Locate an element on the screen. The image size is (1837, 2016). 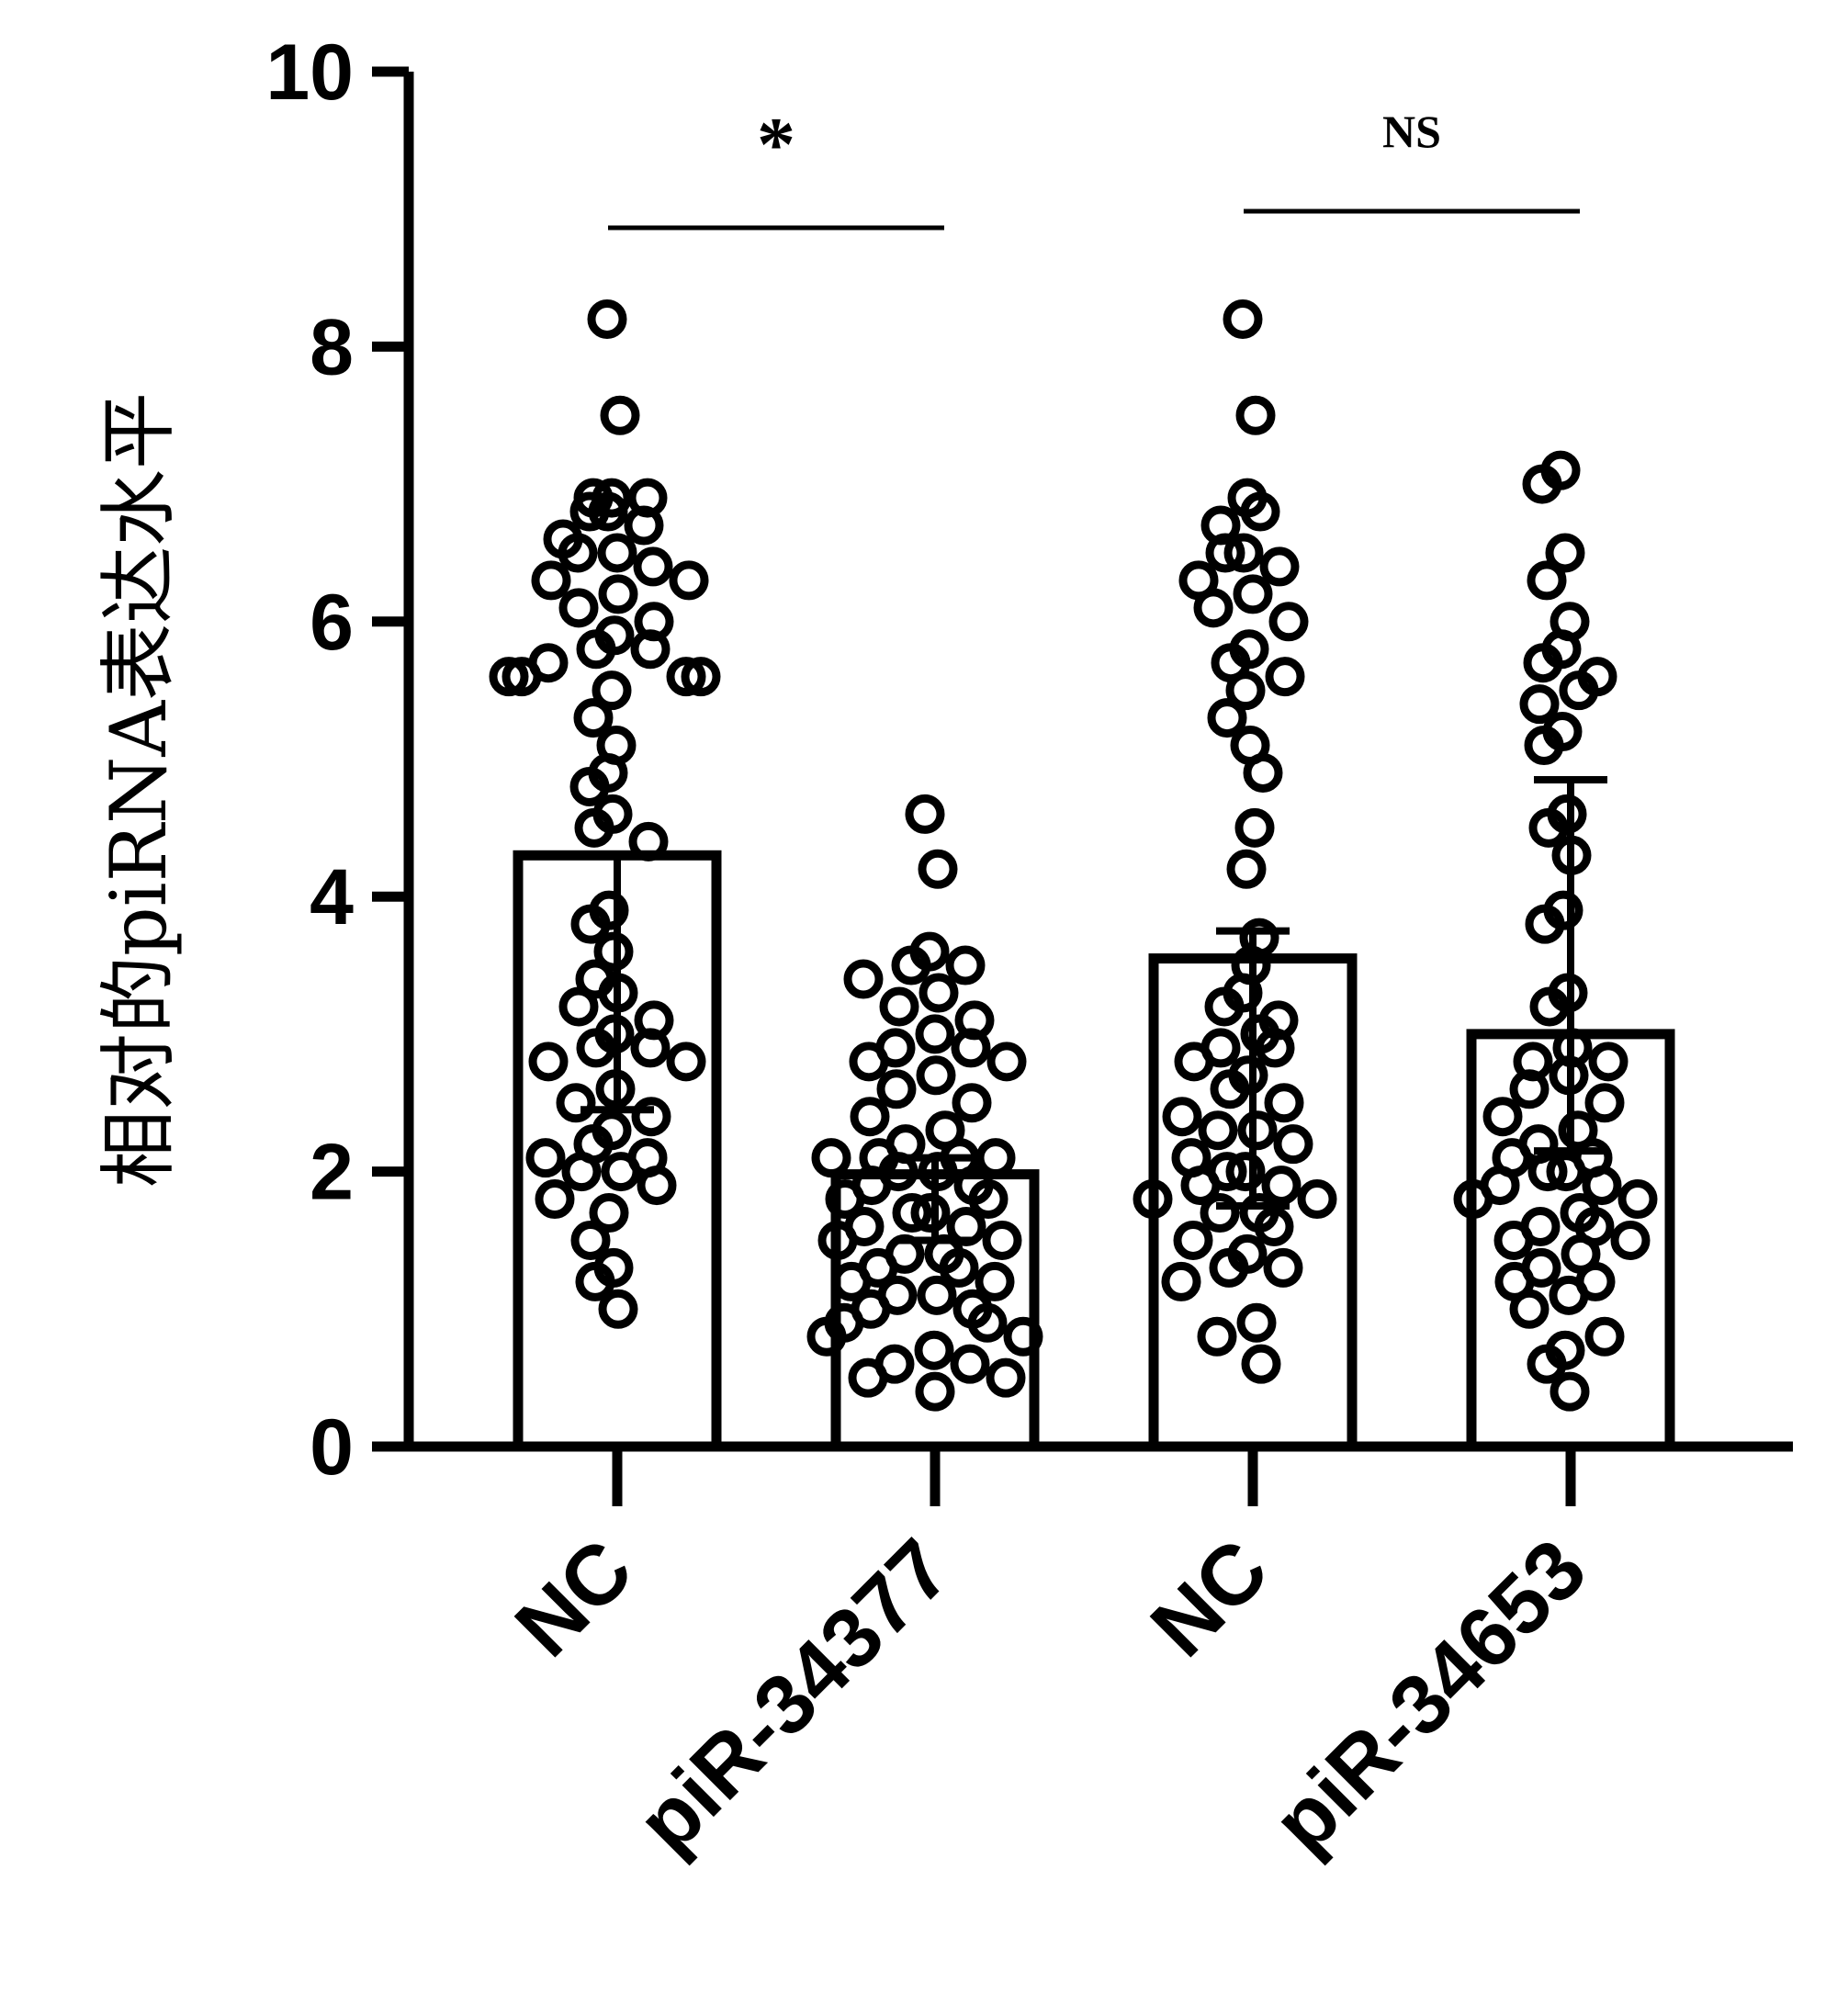
y-axis-label: 相对的piRNA表达水平 is located at coordinates (139, 790).